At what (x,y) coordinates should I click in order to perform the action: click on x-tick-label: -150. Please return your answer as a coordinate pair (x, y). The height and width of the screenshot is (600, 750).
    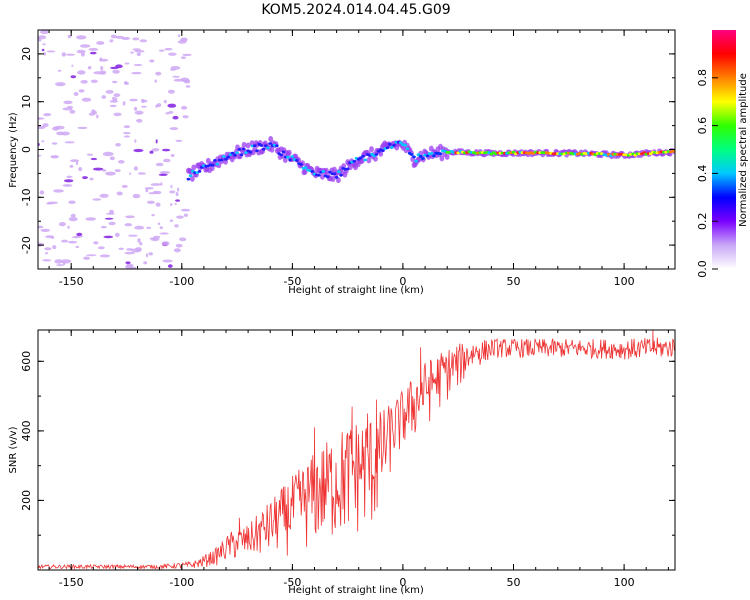
    Looking at the image, I should click on (71, 281).